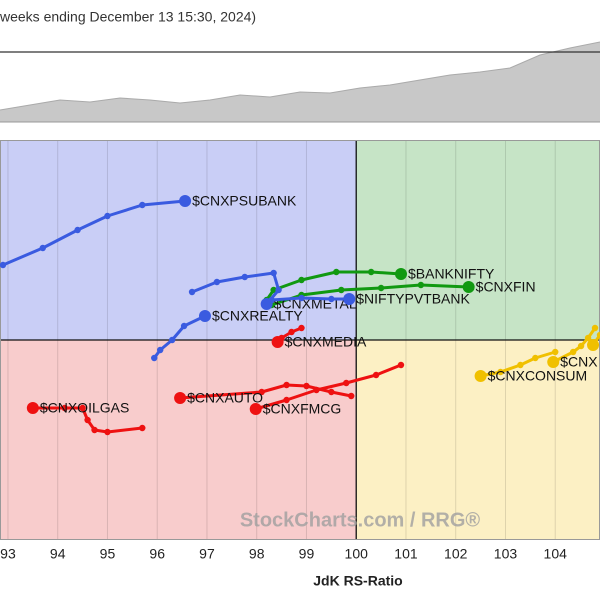  What do you see at coordinates (225, 398) in the screenshot?
I see `series-label: $CNXAUTO` at bounding box center [225, 398].